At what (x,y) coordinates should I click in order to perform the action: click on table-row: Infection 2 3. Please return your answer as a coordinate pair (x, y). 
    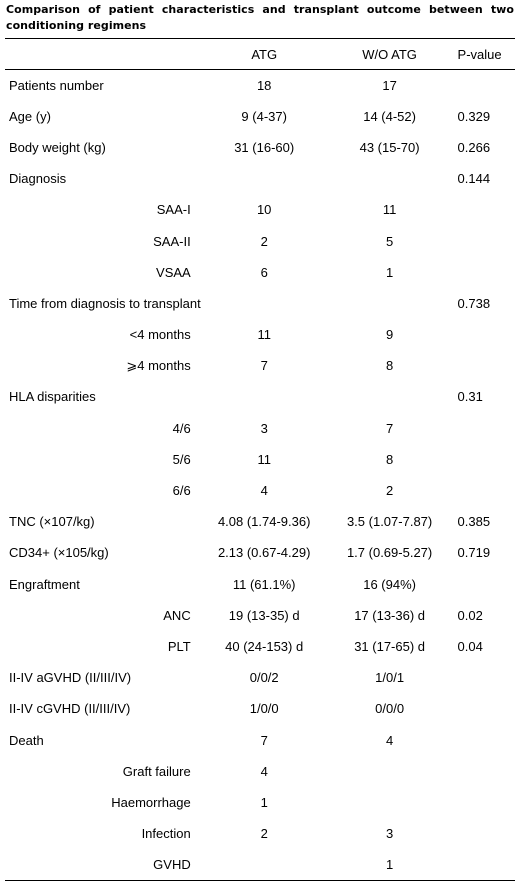
    Looking at the image, I should click on (260, 833).